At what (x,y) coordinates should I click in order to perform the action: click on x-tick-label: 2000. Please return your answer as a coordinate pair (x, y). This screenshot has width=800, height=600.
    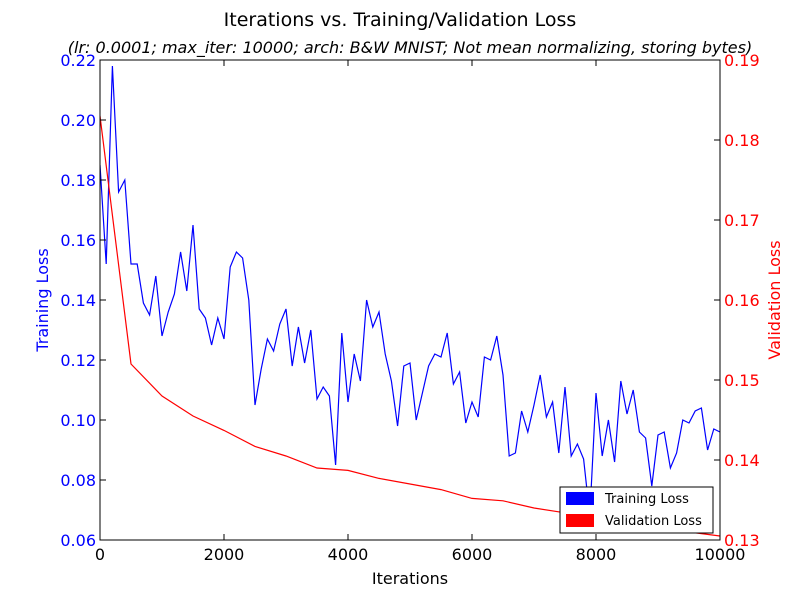
    Looking at the image, I should click on (224, 554).